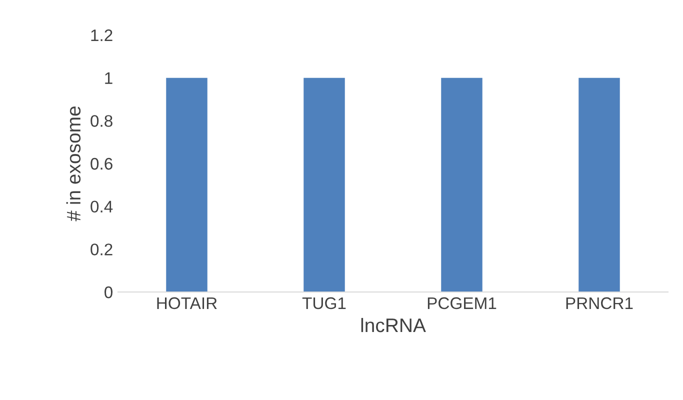 This screenshot has height=400, width=683. I want to click on y-tick-label: 0, so click(108, 292).